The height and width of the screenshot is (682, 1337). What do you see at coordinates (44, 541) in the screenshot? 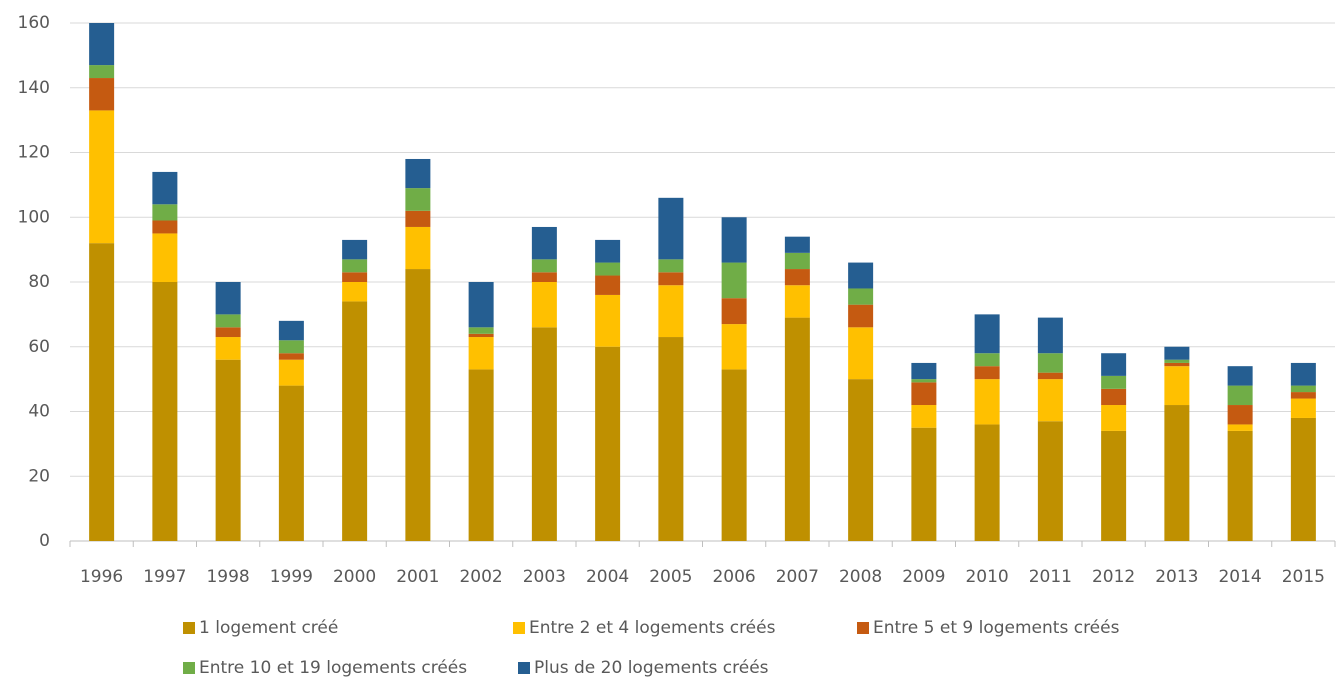
I see `y-tick-label: 0` at bounding box center [44, 541].